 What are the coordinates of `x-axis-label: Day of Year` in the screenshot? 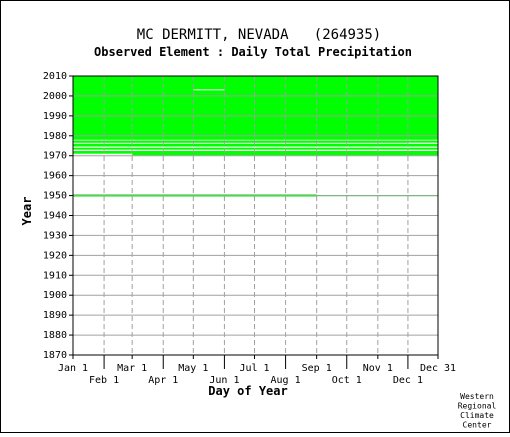 It's located at (247, 391).